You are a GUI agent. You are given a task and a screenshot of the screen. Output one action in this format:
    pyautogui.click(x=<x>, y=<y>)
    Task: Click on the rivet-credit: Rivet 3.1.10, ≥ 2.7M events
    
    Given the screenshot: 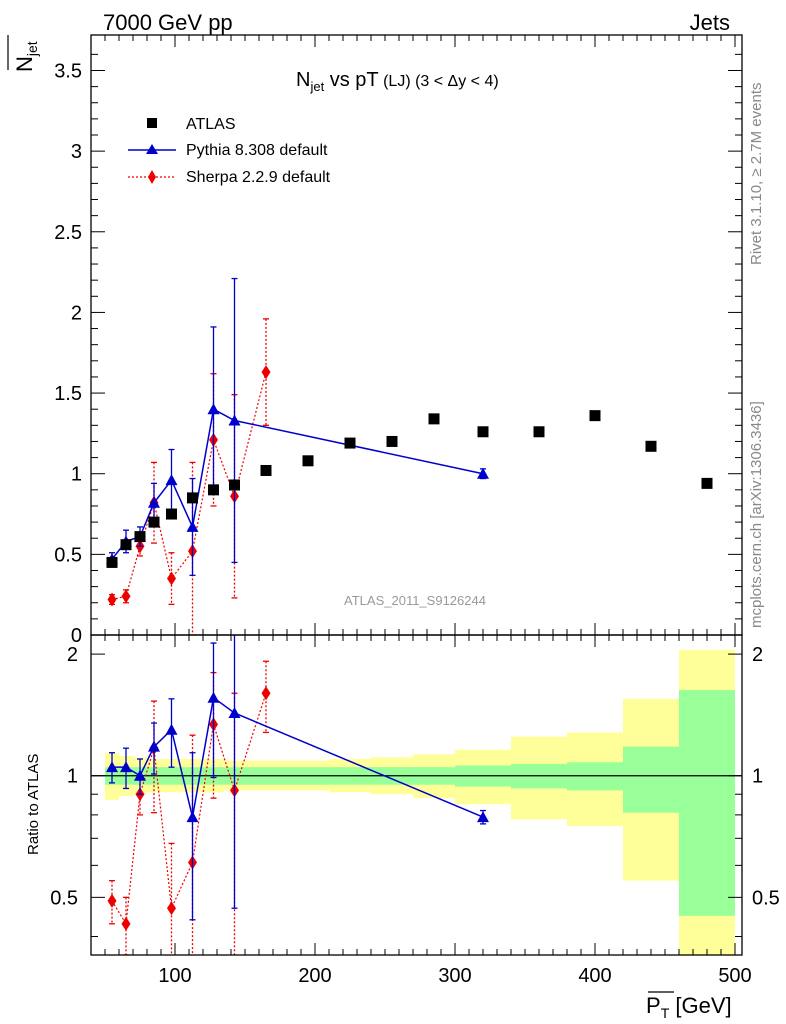 What is the action you would take?
    pyautogui.click(x=756, y=174)
    